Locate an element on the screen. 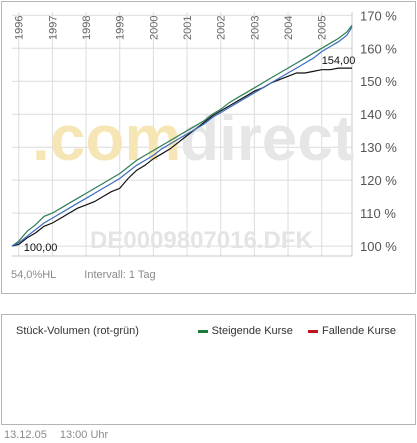 This screenshot has width=417, height=443. y-tick-label: 170 % is located at coordinates (378, 15).